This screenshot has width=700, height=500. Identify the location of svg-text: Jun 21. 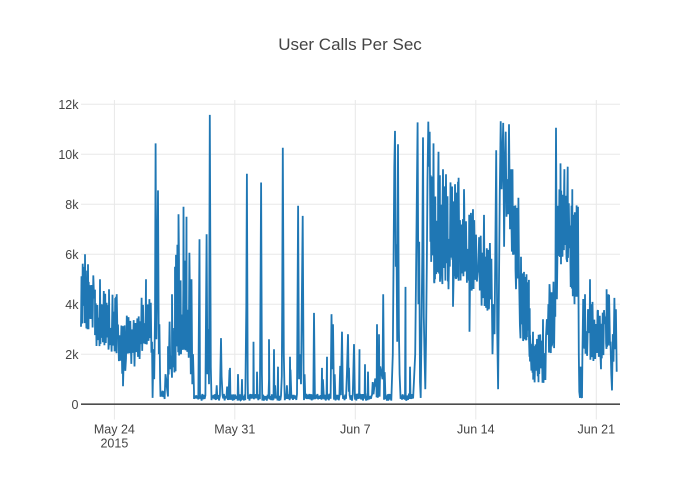
(597, 429).